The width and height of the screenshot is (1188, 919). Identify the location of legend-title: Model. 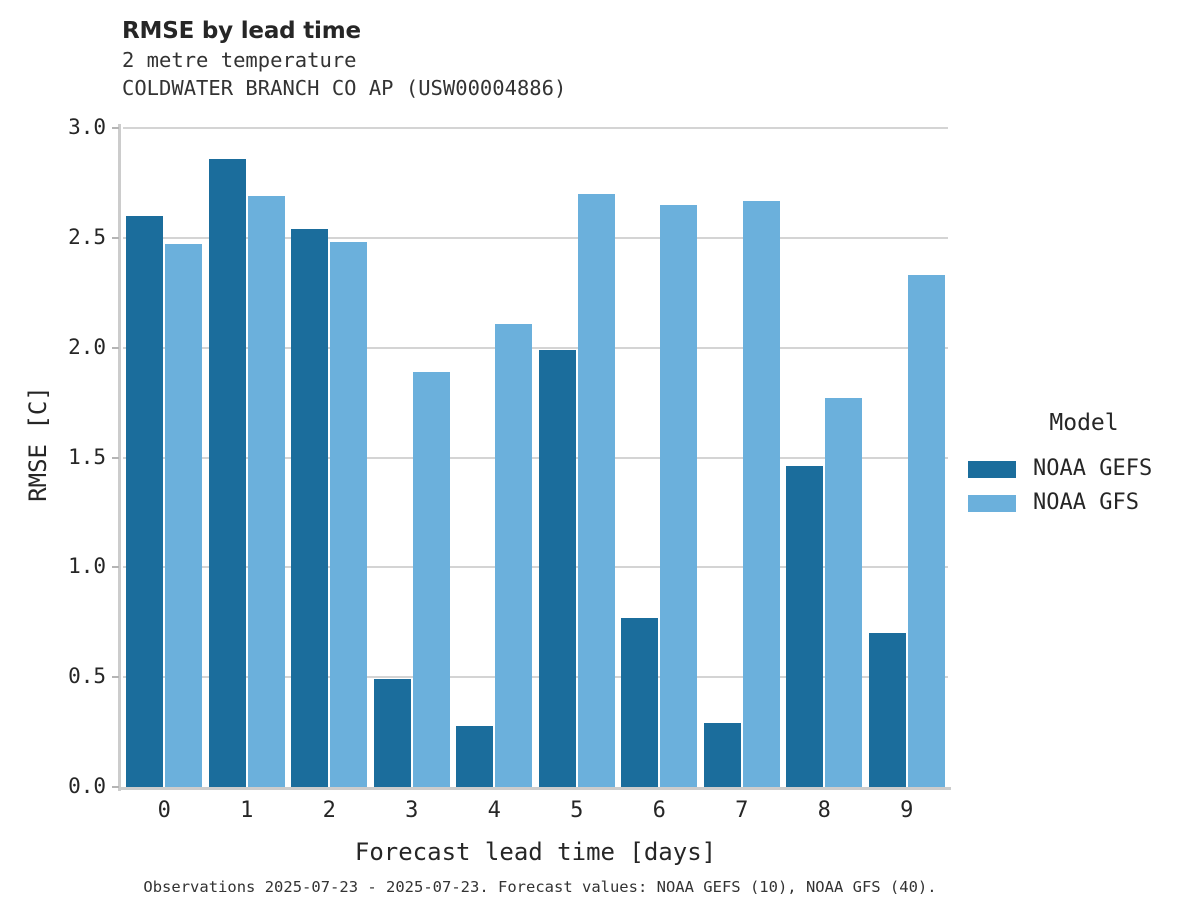
(1084, 423).